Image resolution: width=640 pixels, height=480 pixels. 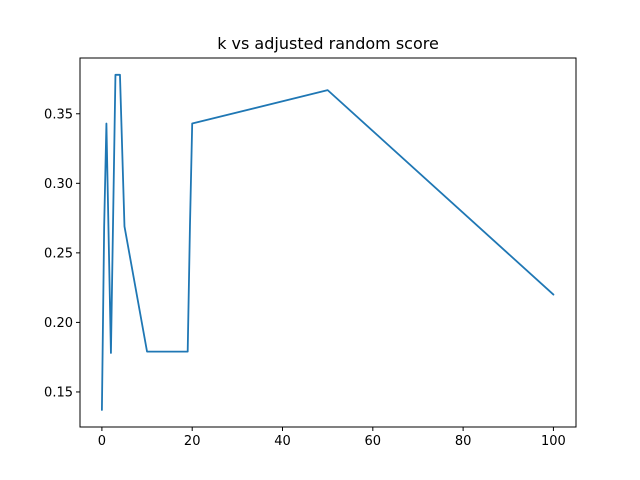 I want to click on x-tick-label: 80, so click(x=463, y=441).